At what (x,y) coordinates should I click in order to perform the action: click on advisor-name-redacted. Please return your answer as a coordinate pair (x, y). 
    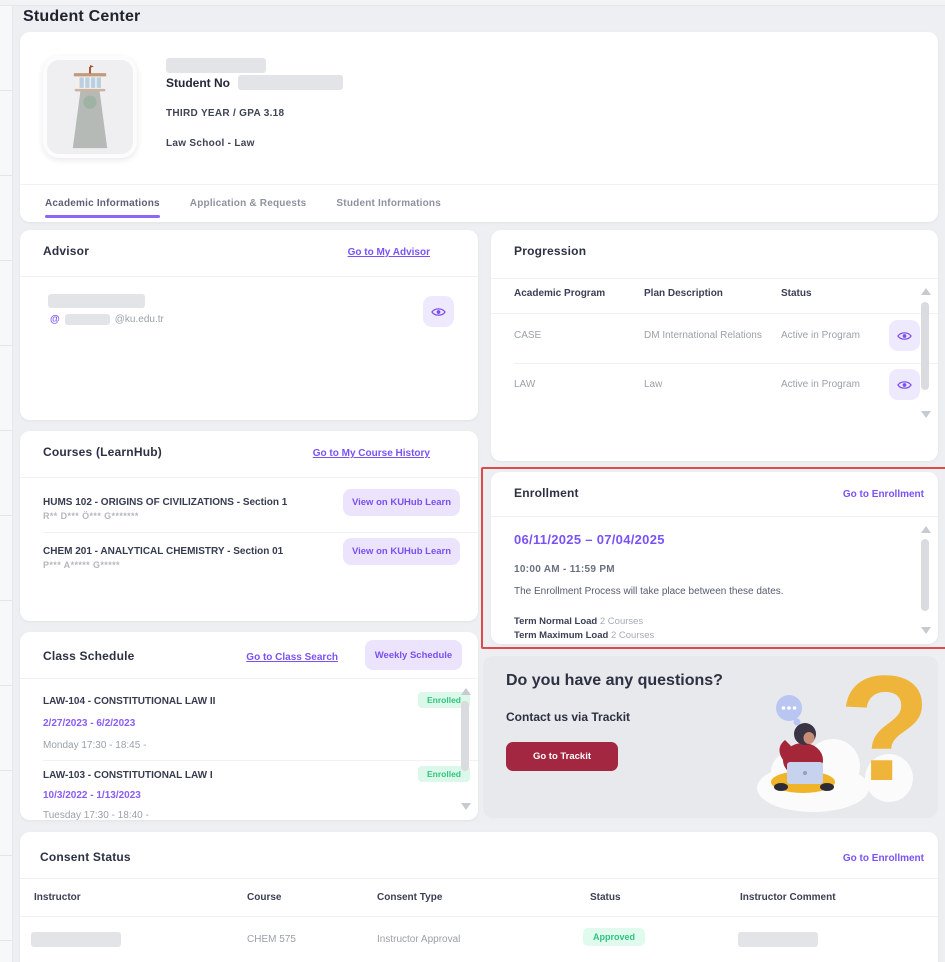
    Looking at the image, I should click on (96, 301).